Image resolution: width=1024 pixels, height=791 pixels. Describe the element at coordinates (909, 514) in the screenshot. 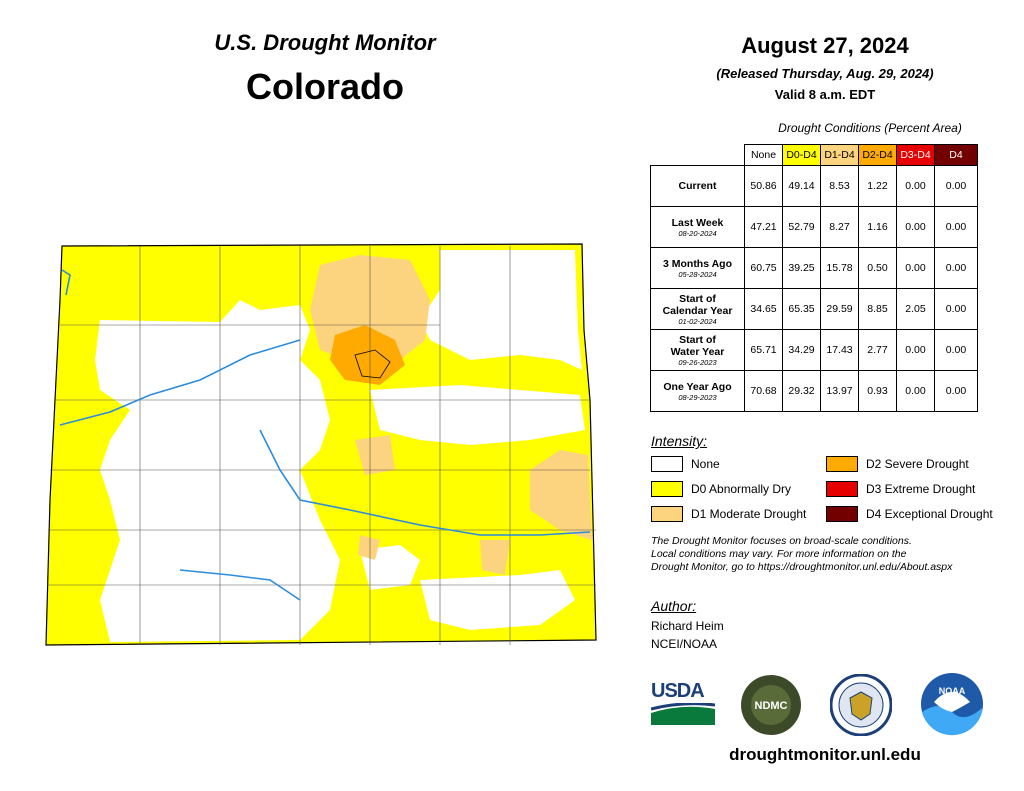

I see `legend-item-d4: D4 Exceptional Drought` at that location.